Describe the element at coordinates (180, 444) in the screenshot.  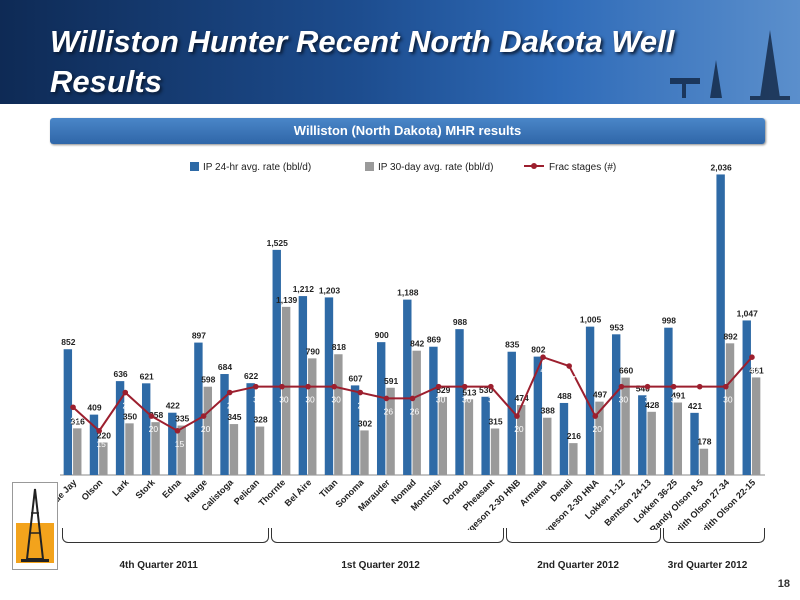
I see `frac-stages-label: 15` at that location.